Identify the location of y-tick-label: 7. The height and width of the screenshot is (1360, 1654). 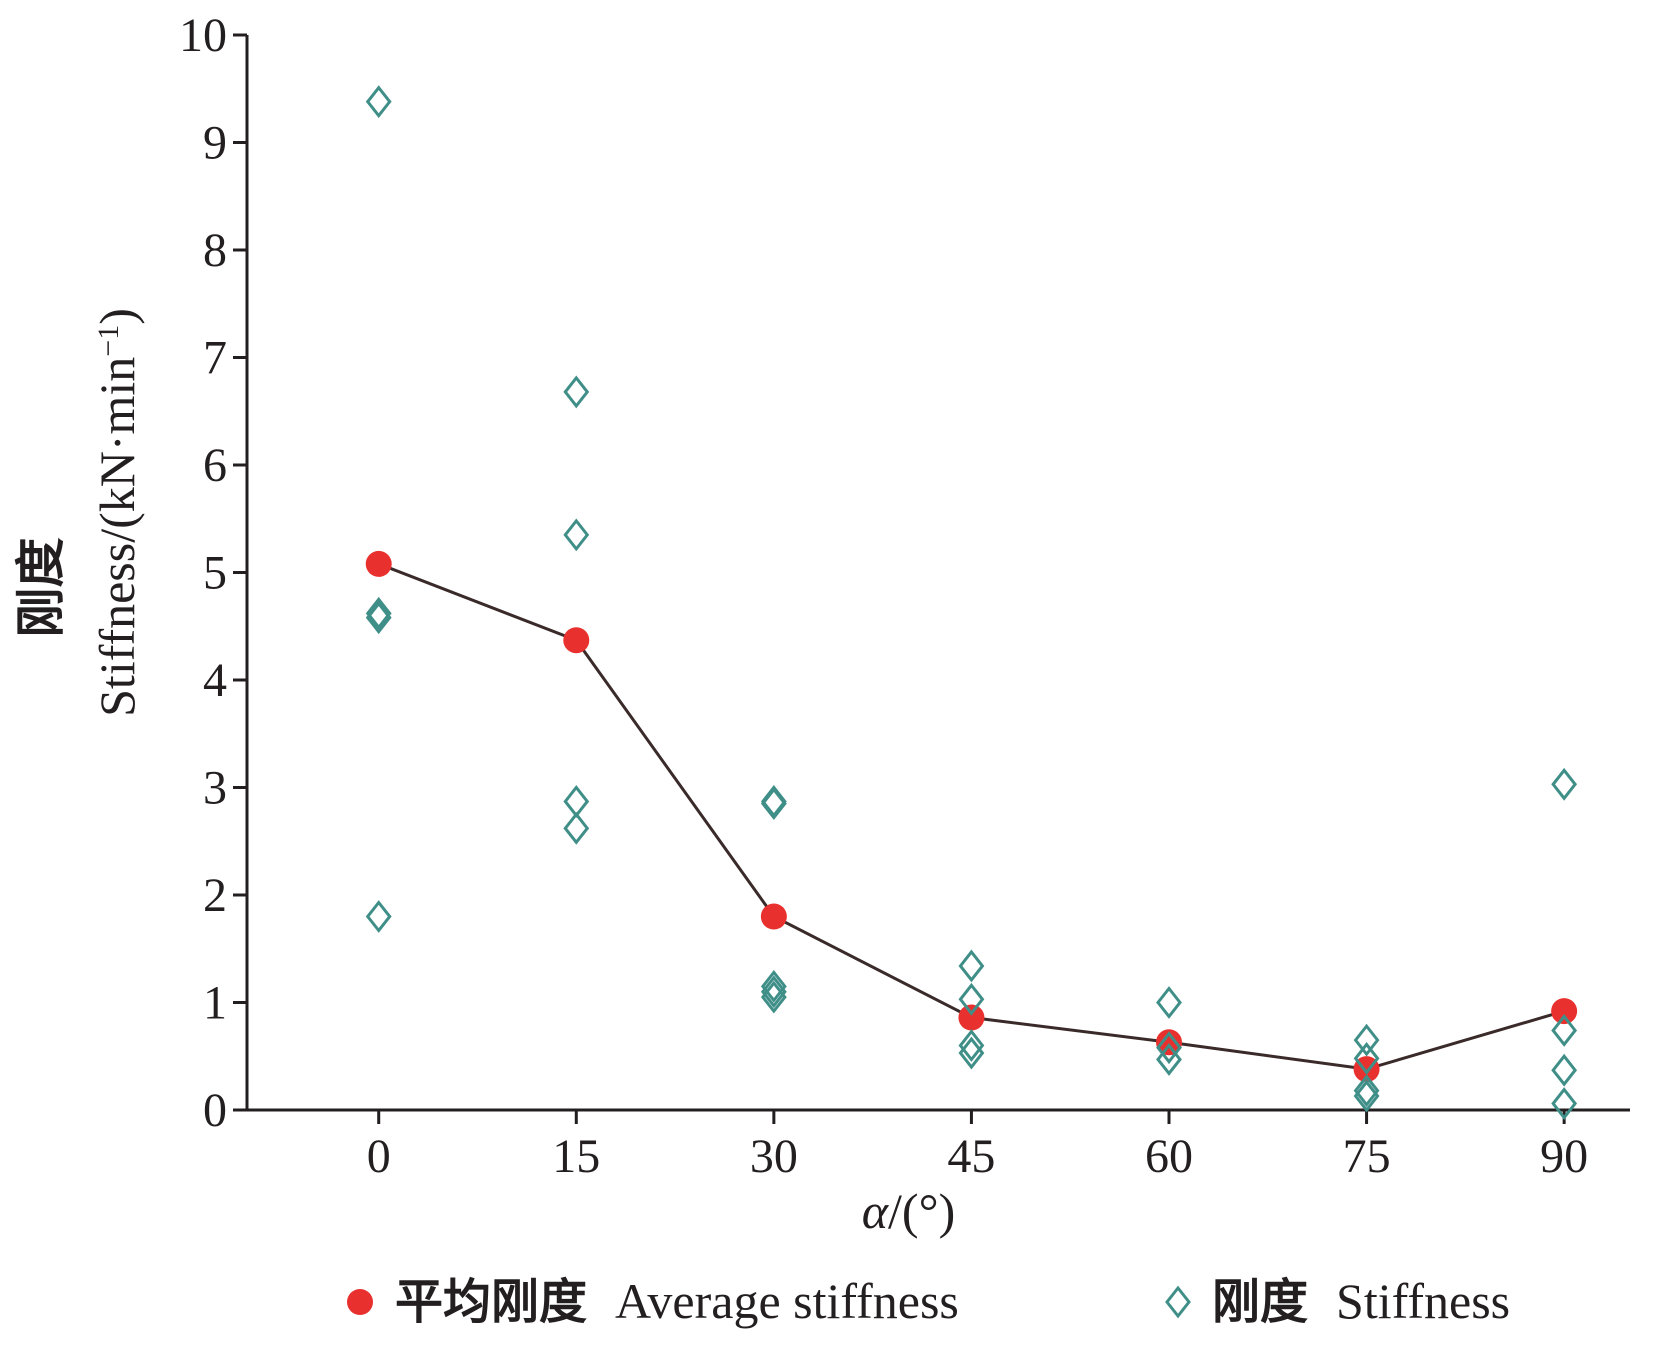
(215, 358).